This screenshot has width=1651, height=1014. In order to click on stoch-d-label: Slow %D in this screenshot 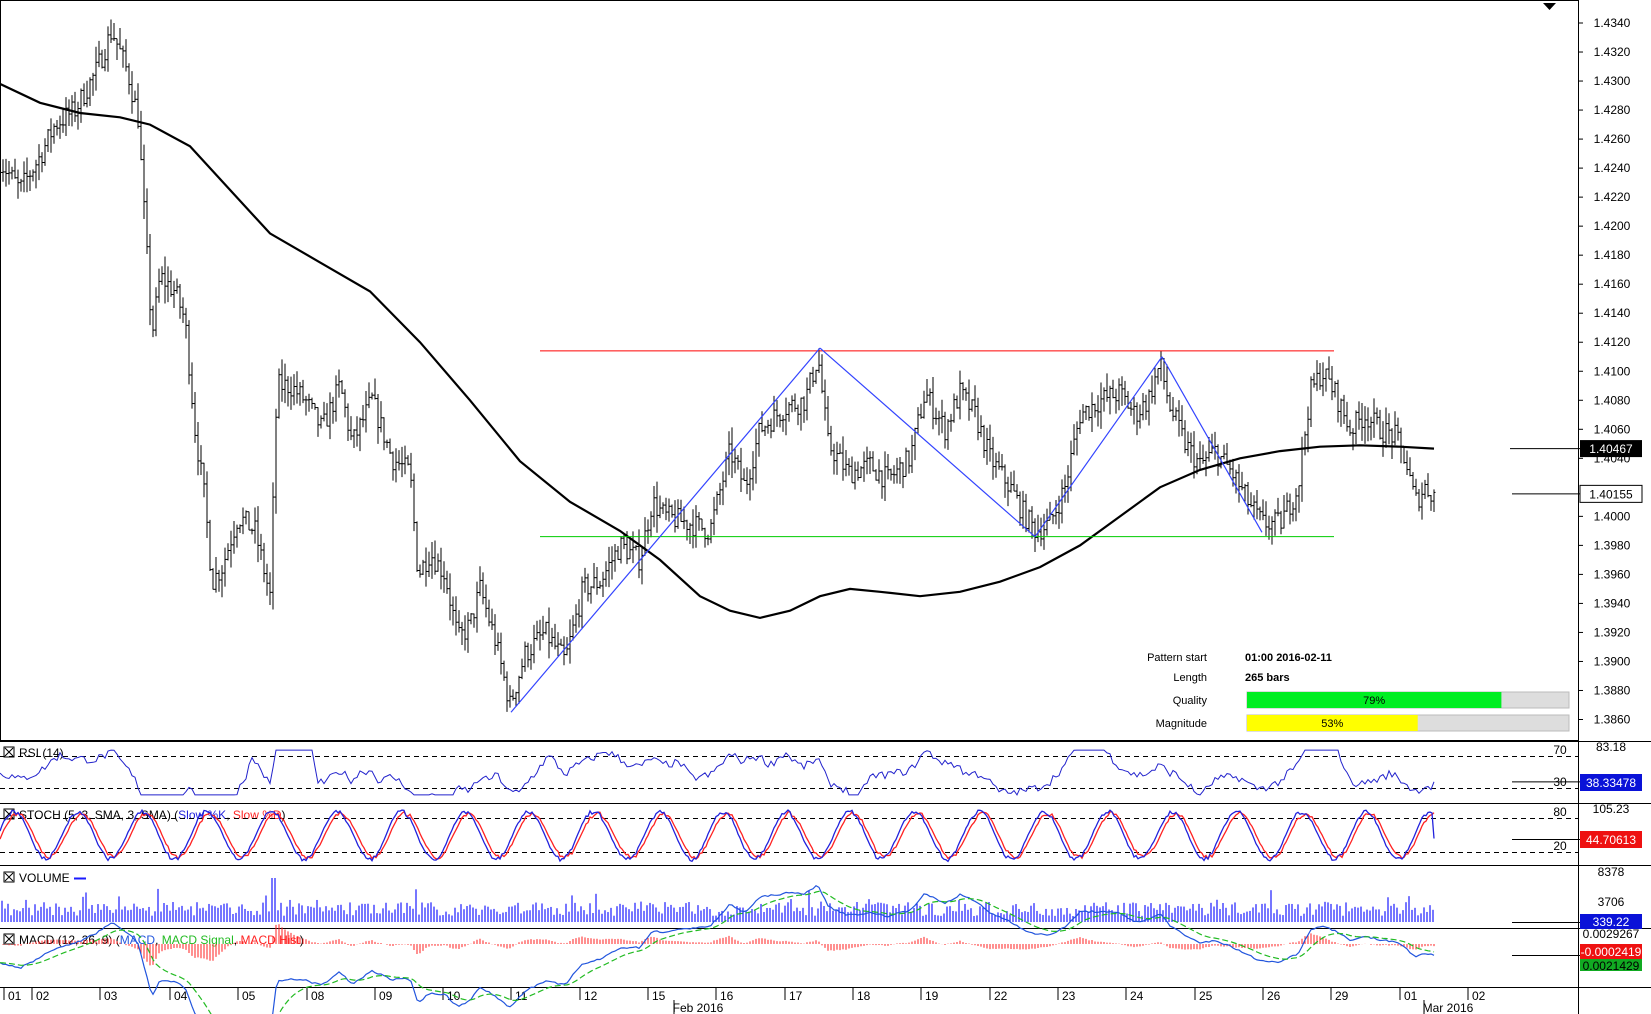, I will do `click(257, 815)`.